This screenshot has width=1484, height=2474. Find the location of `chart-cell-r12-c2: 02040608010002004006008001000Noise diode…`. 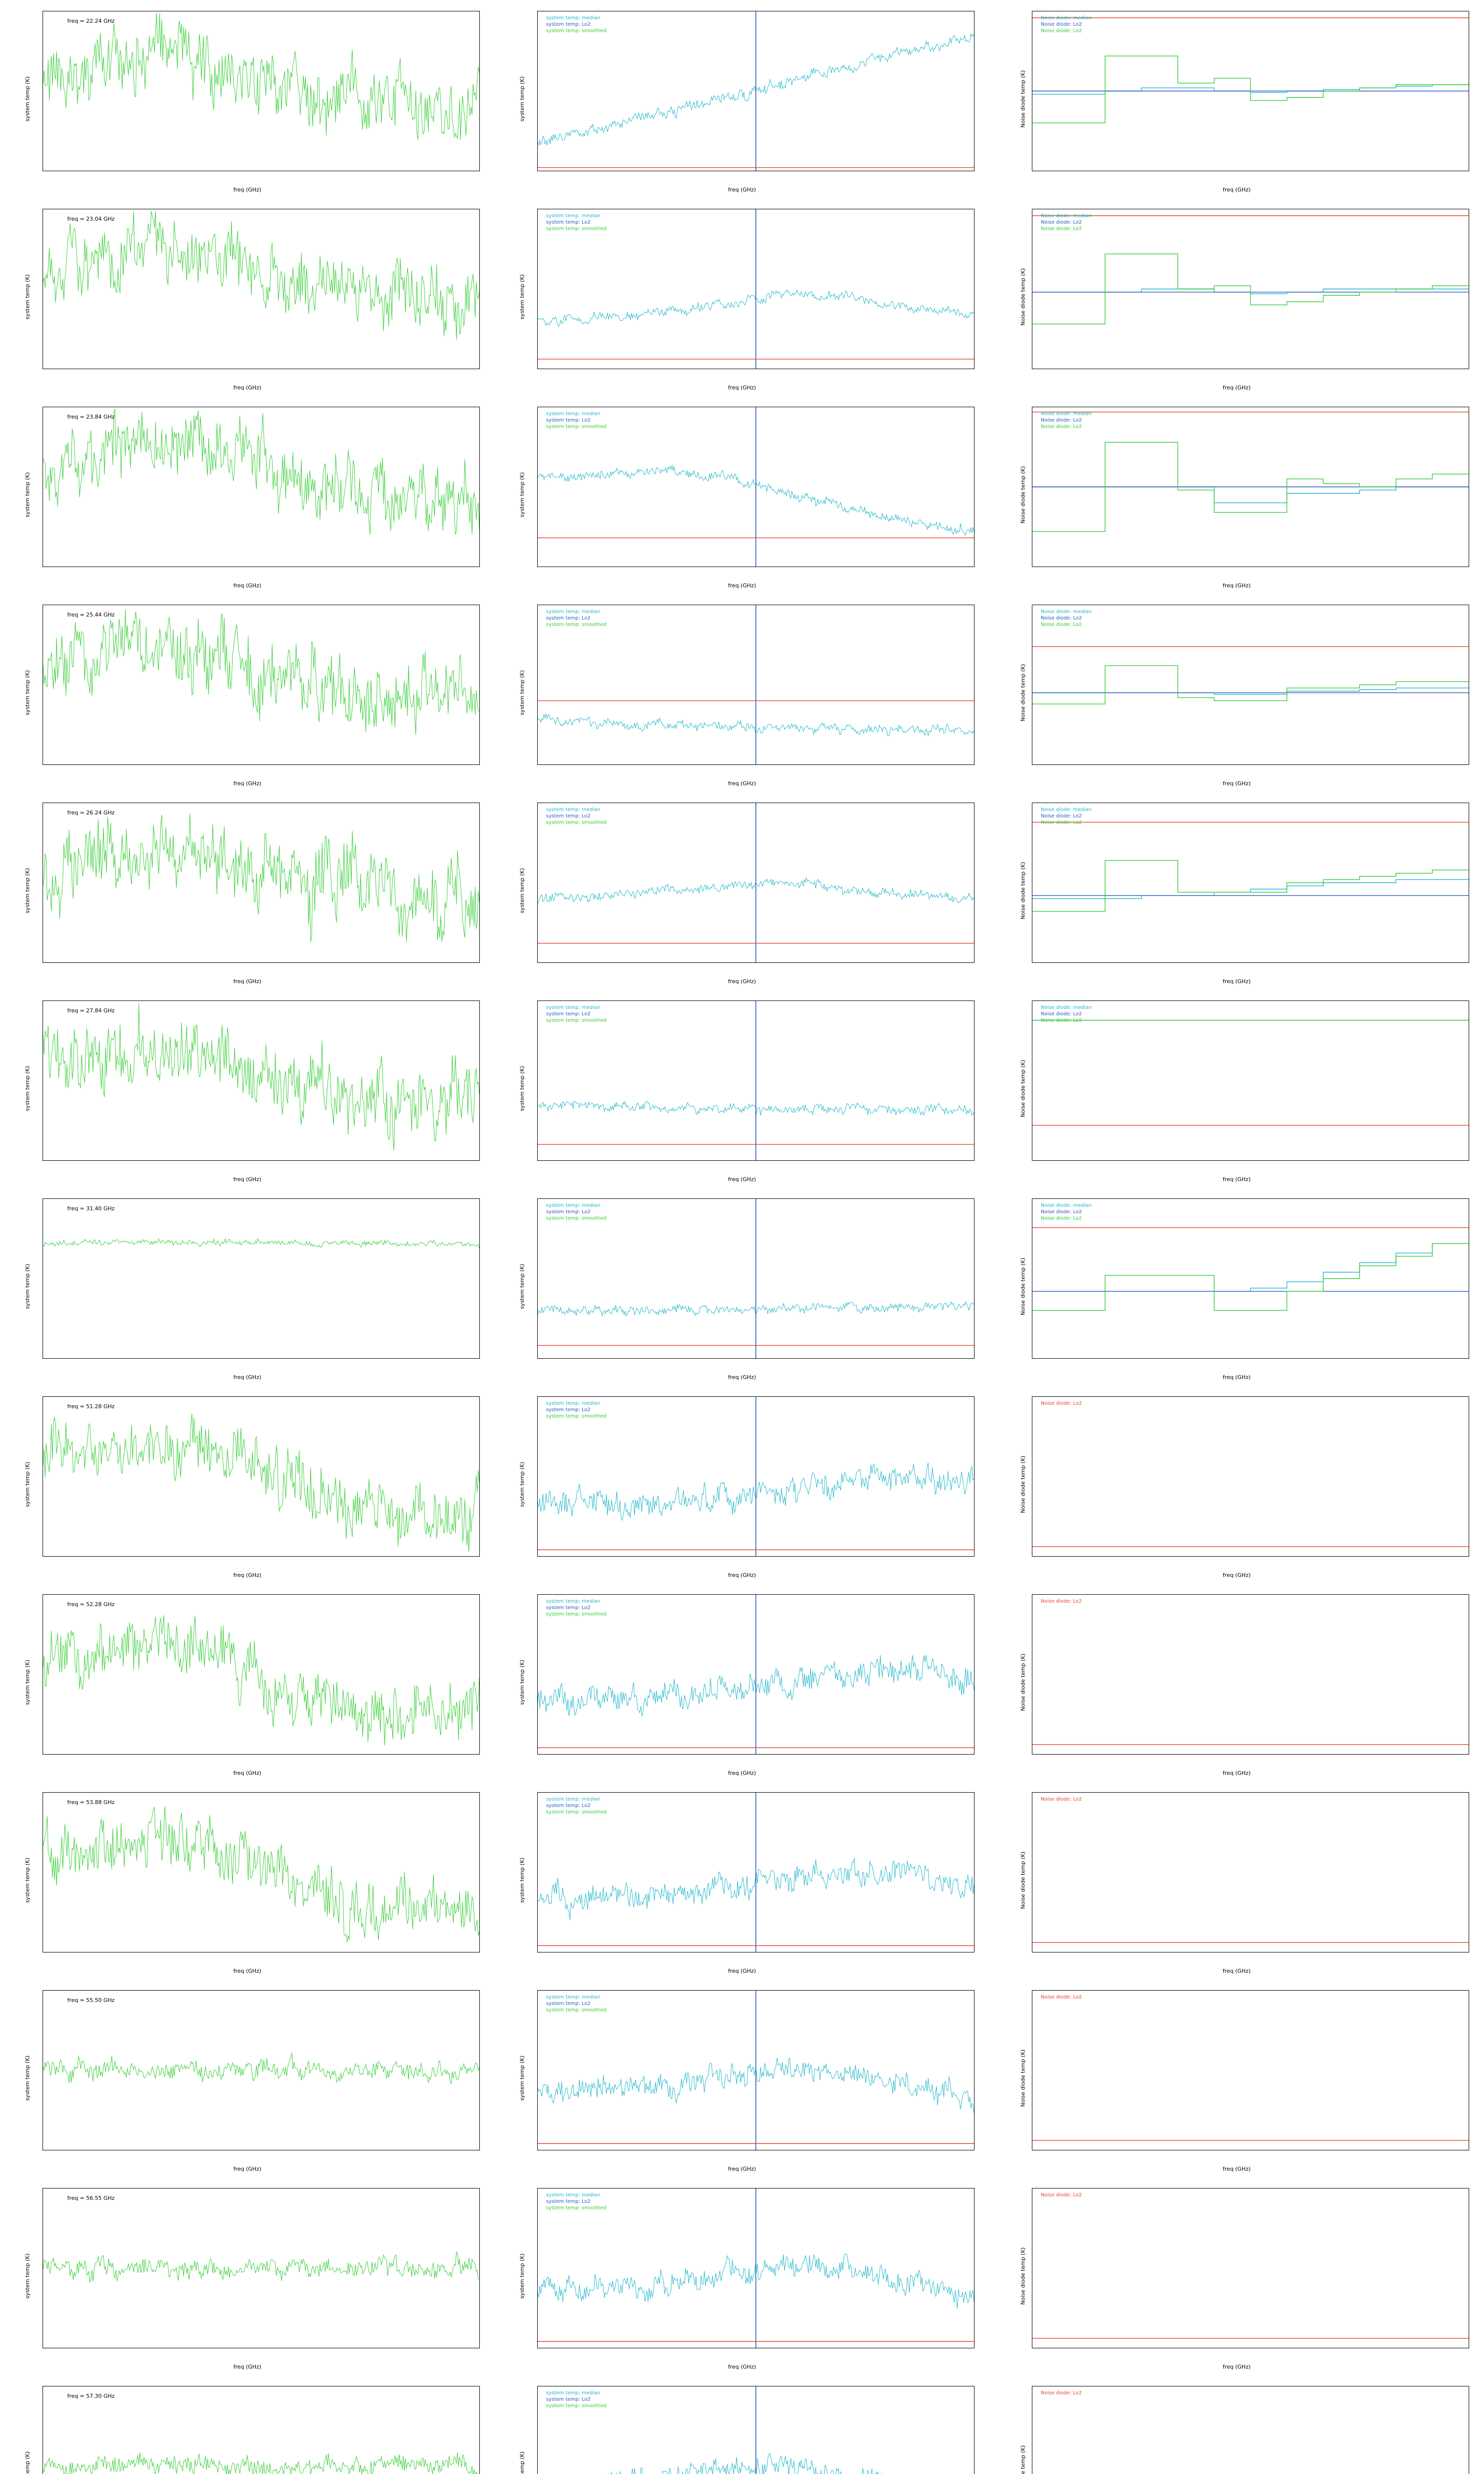

chart-cell-r12-c2: 02040608010002004006008001000Noise diode… is located at coordinates (1236, 2424).